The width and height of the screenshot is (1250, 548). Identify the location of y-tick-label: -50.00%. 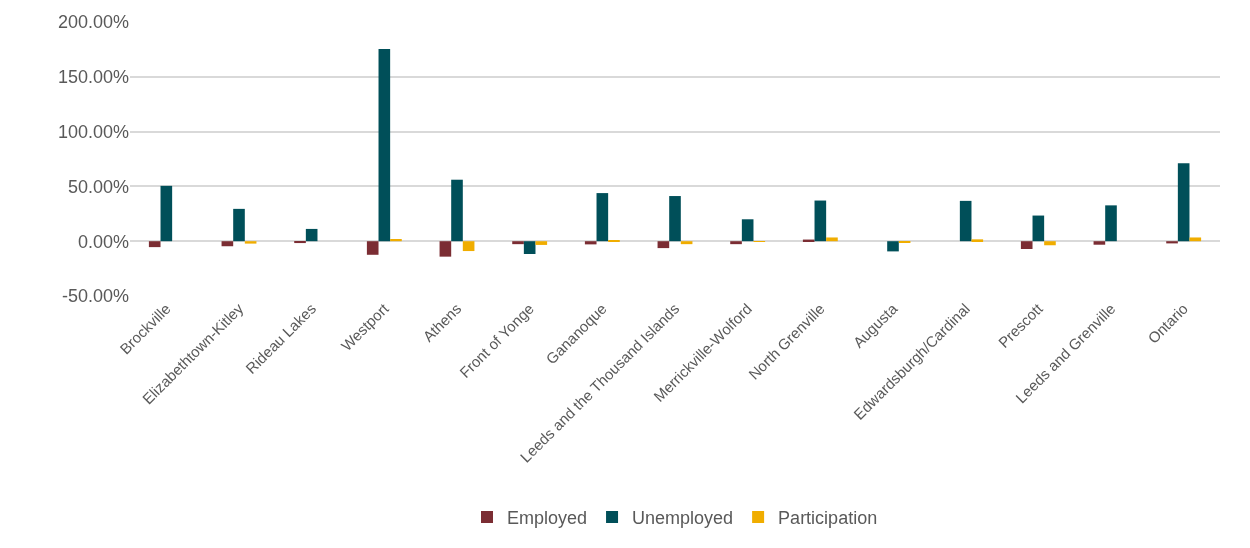
(95, 296).